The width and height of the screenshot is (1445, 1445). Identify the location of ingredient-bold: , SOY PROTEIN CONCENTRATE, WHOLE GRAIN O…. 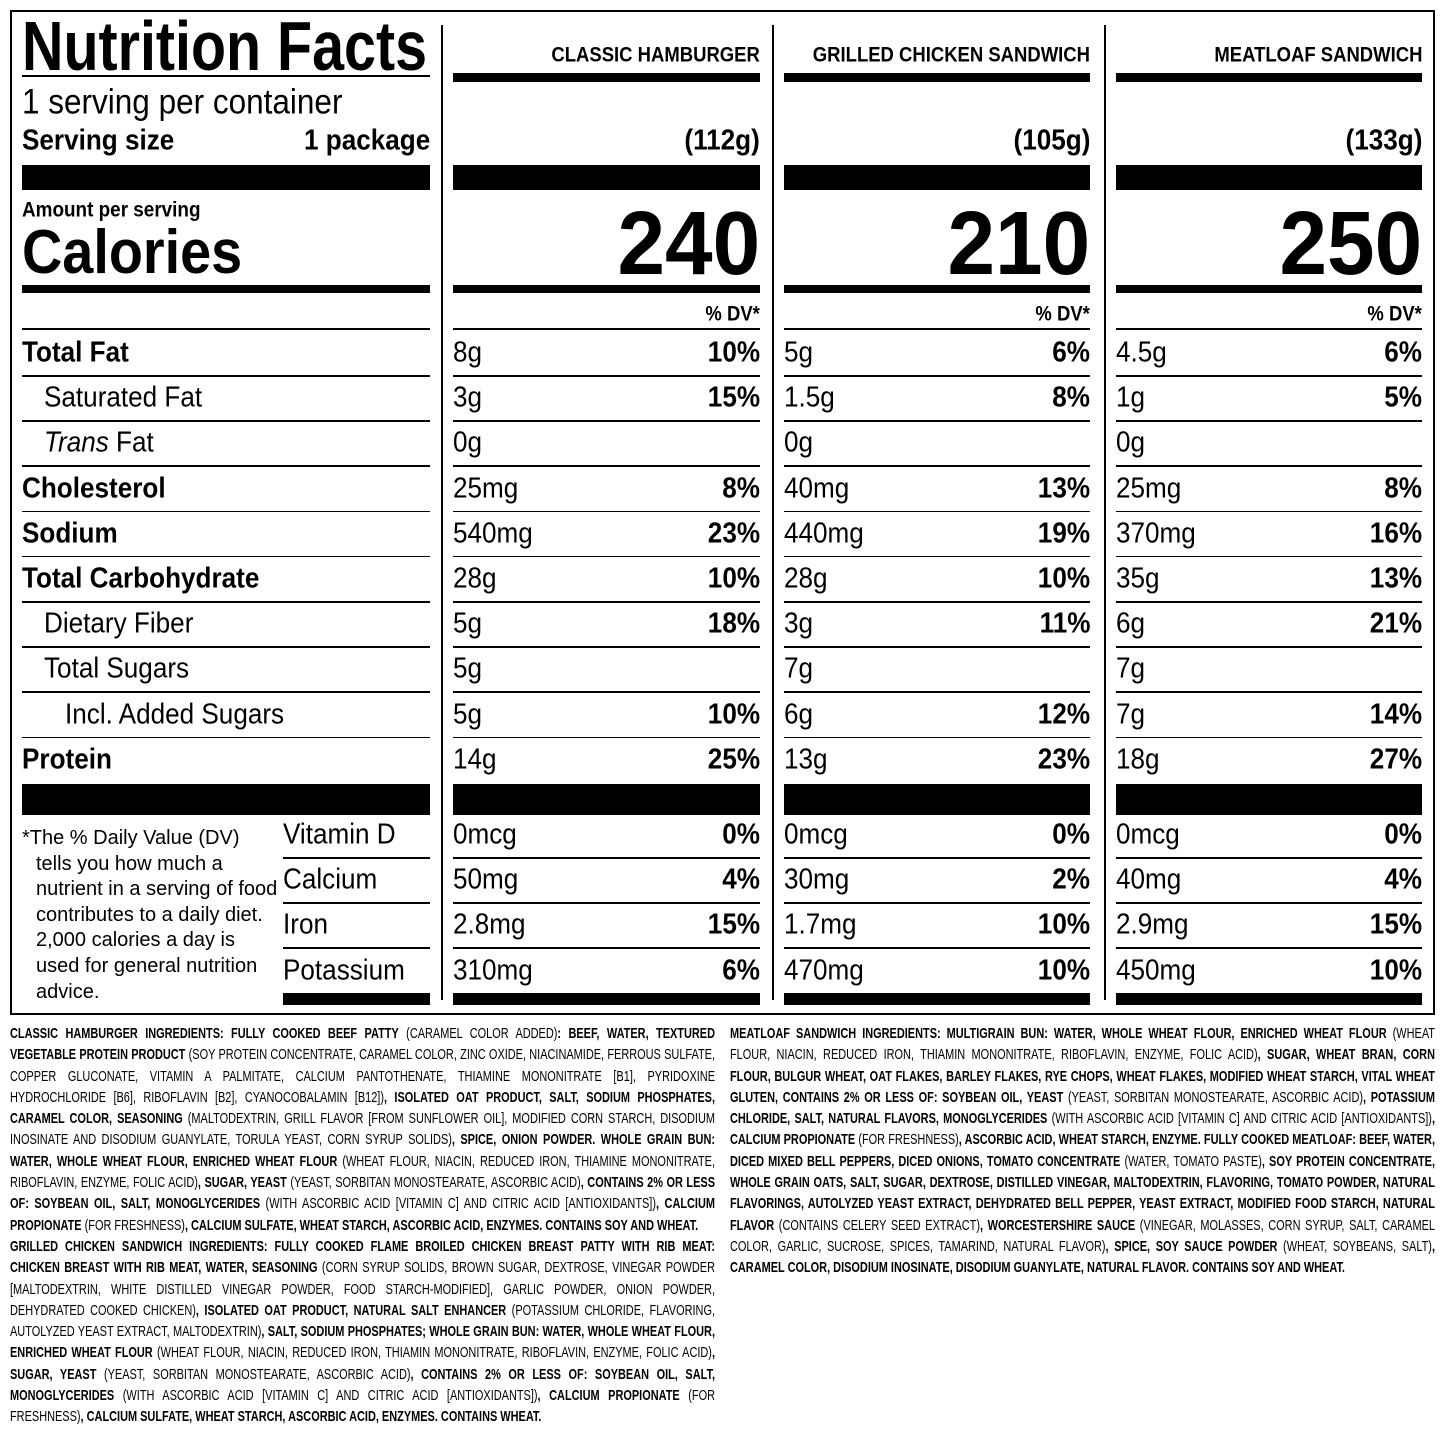
(1082, 1193).